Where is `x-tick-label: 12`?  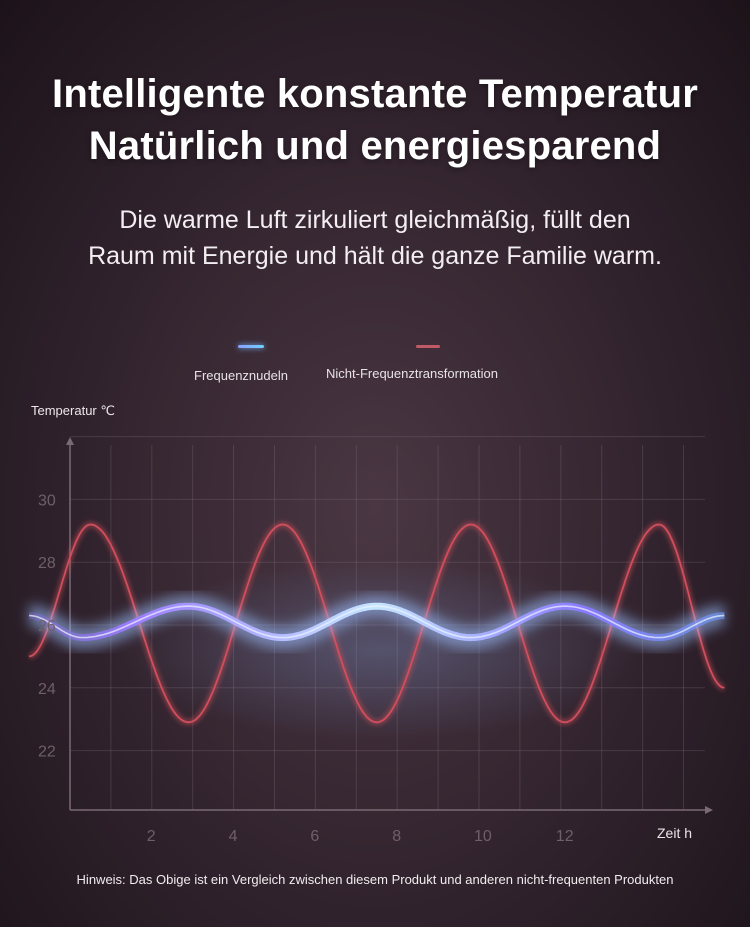 x-tick-label: 12 is located at coordinates (565, 836).